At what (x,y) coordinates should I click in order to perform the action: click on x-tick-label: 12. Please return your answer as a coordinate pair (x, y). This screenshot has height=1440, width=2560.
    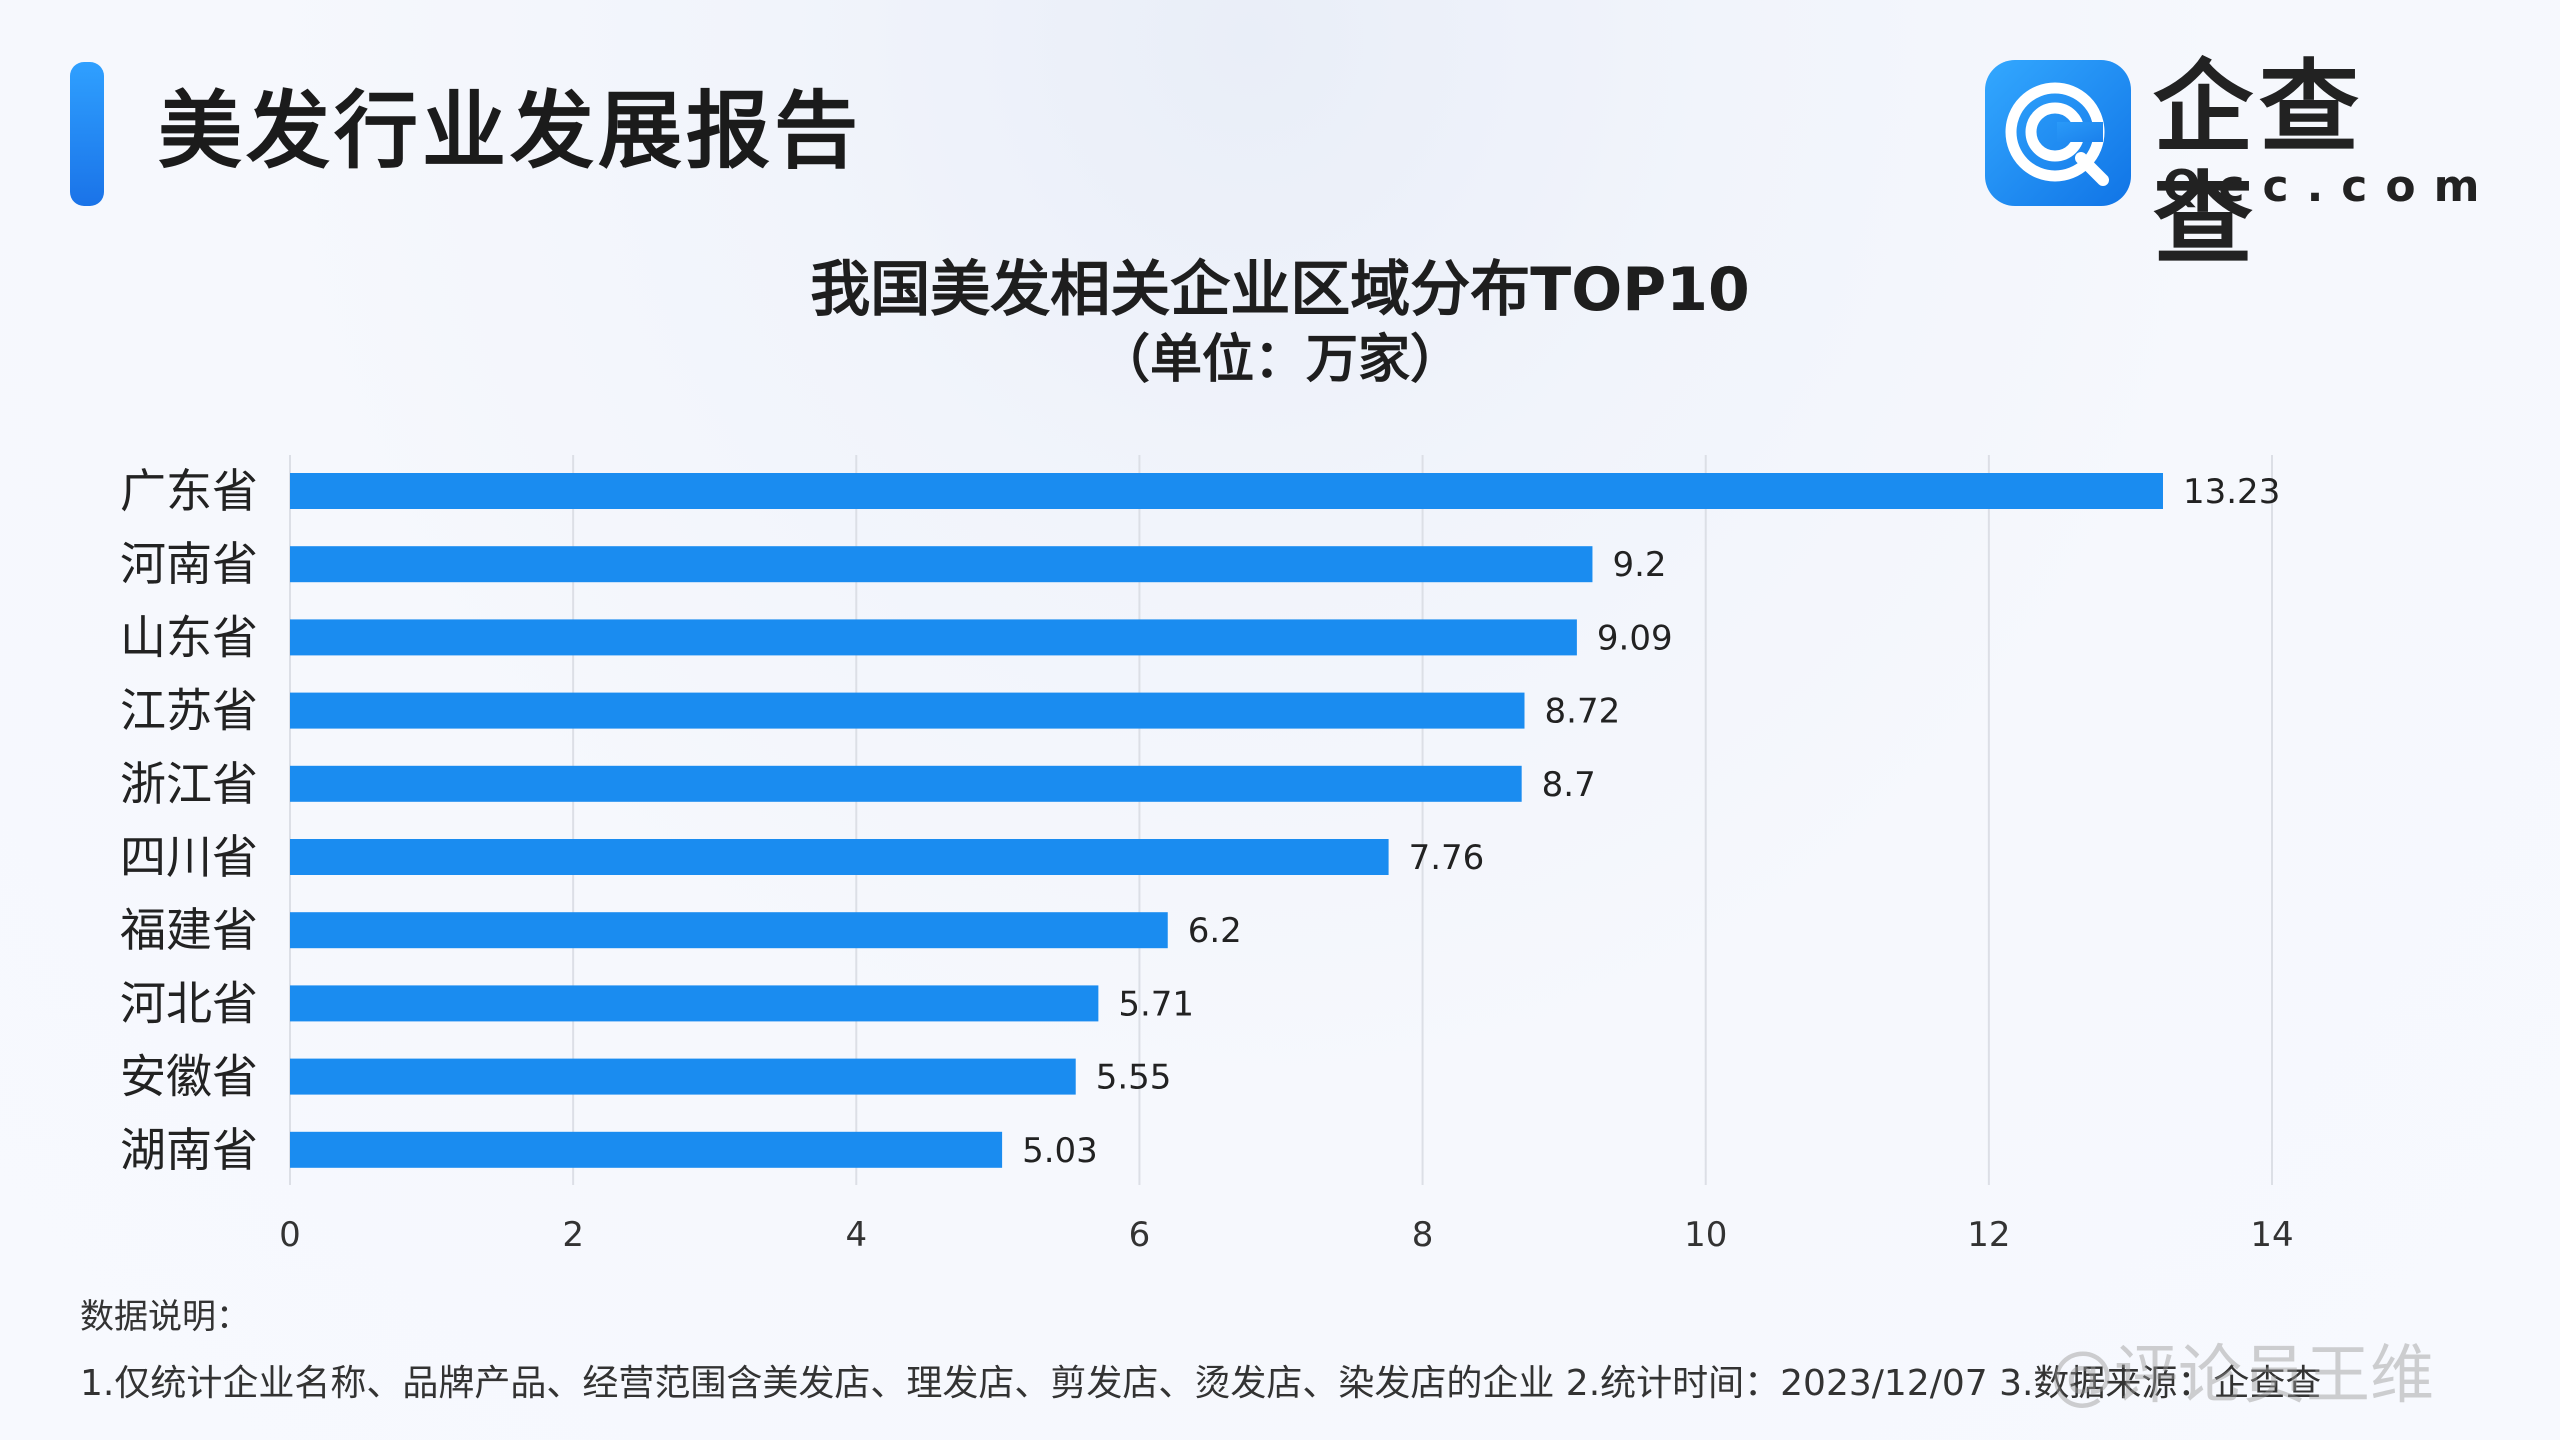
    Looking at the image, I should click on (1988, 1235).